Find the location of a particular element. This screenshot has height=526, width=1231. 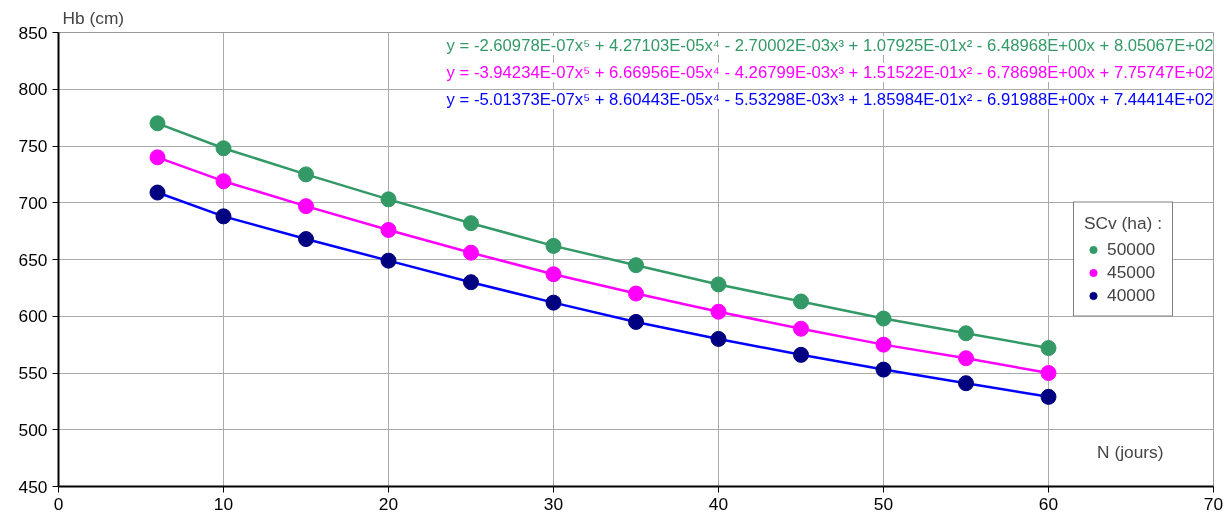

legend-label: 45000 is located at coordinates (1131, 272).